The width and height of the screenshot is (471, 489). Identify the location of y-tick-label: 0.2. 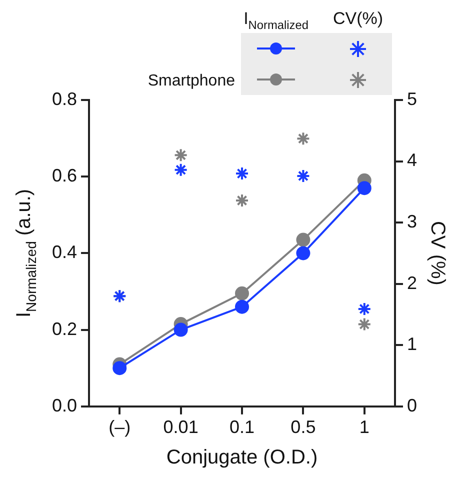
(65, 328).